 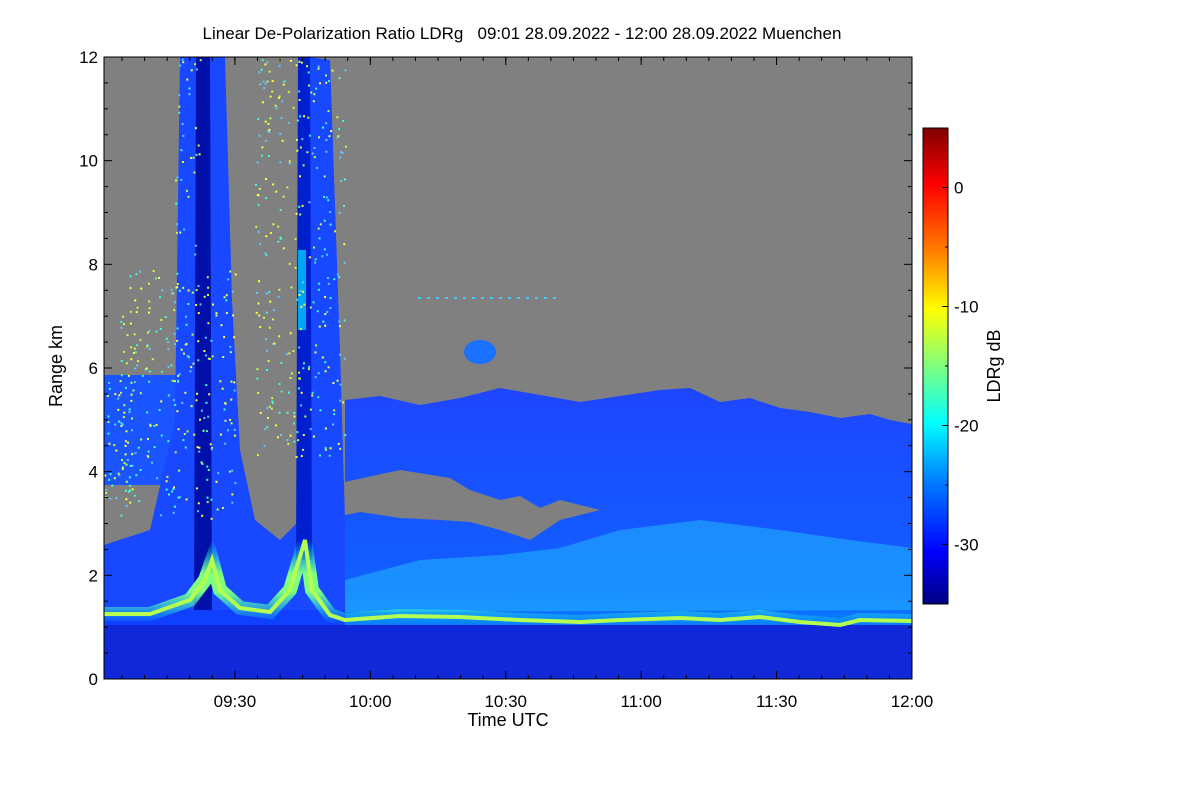 I want to click on colorbar: 0 -10 -20 -30 LDRg dB, so click(x=963, y=366).